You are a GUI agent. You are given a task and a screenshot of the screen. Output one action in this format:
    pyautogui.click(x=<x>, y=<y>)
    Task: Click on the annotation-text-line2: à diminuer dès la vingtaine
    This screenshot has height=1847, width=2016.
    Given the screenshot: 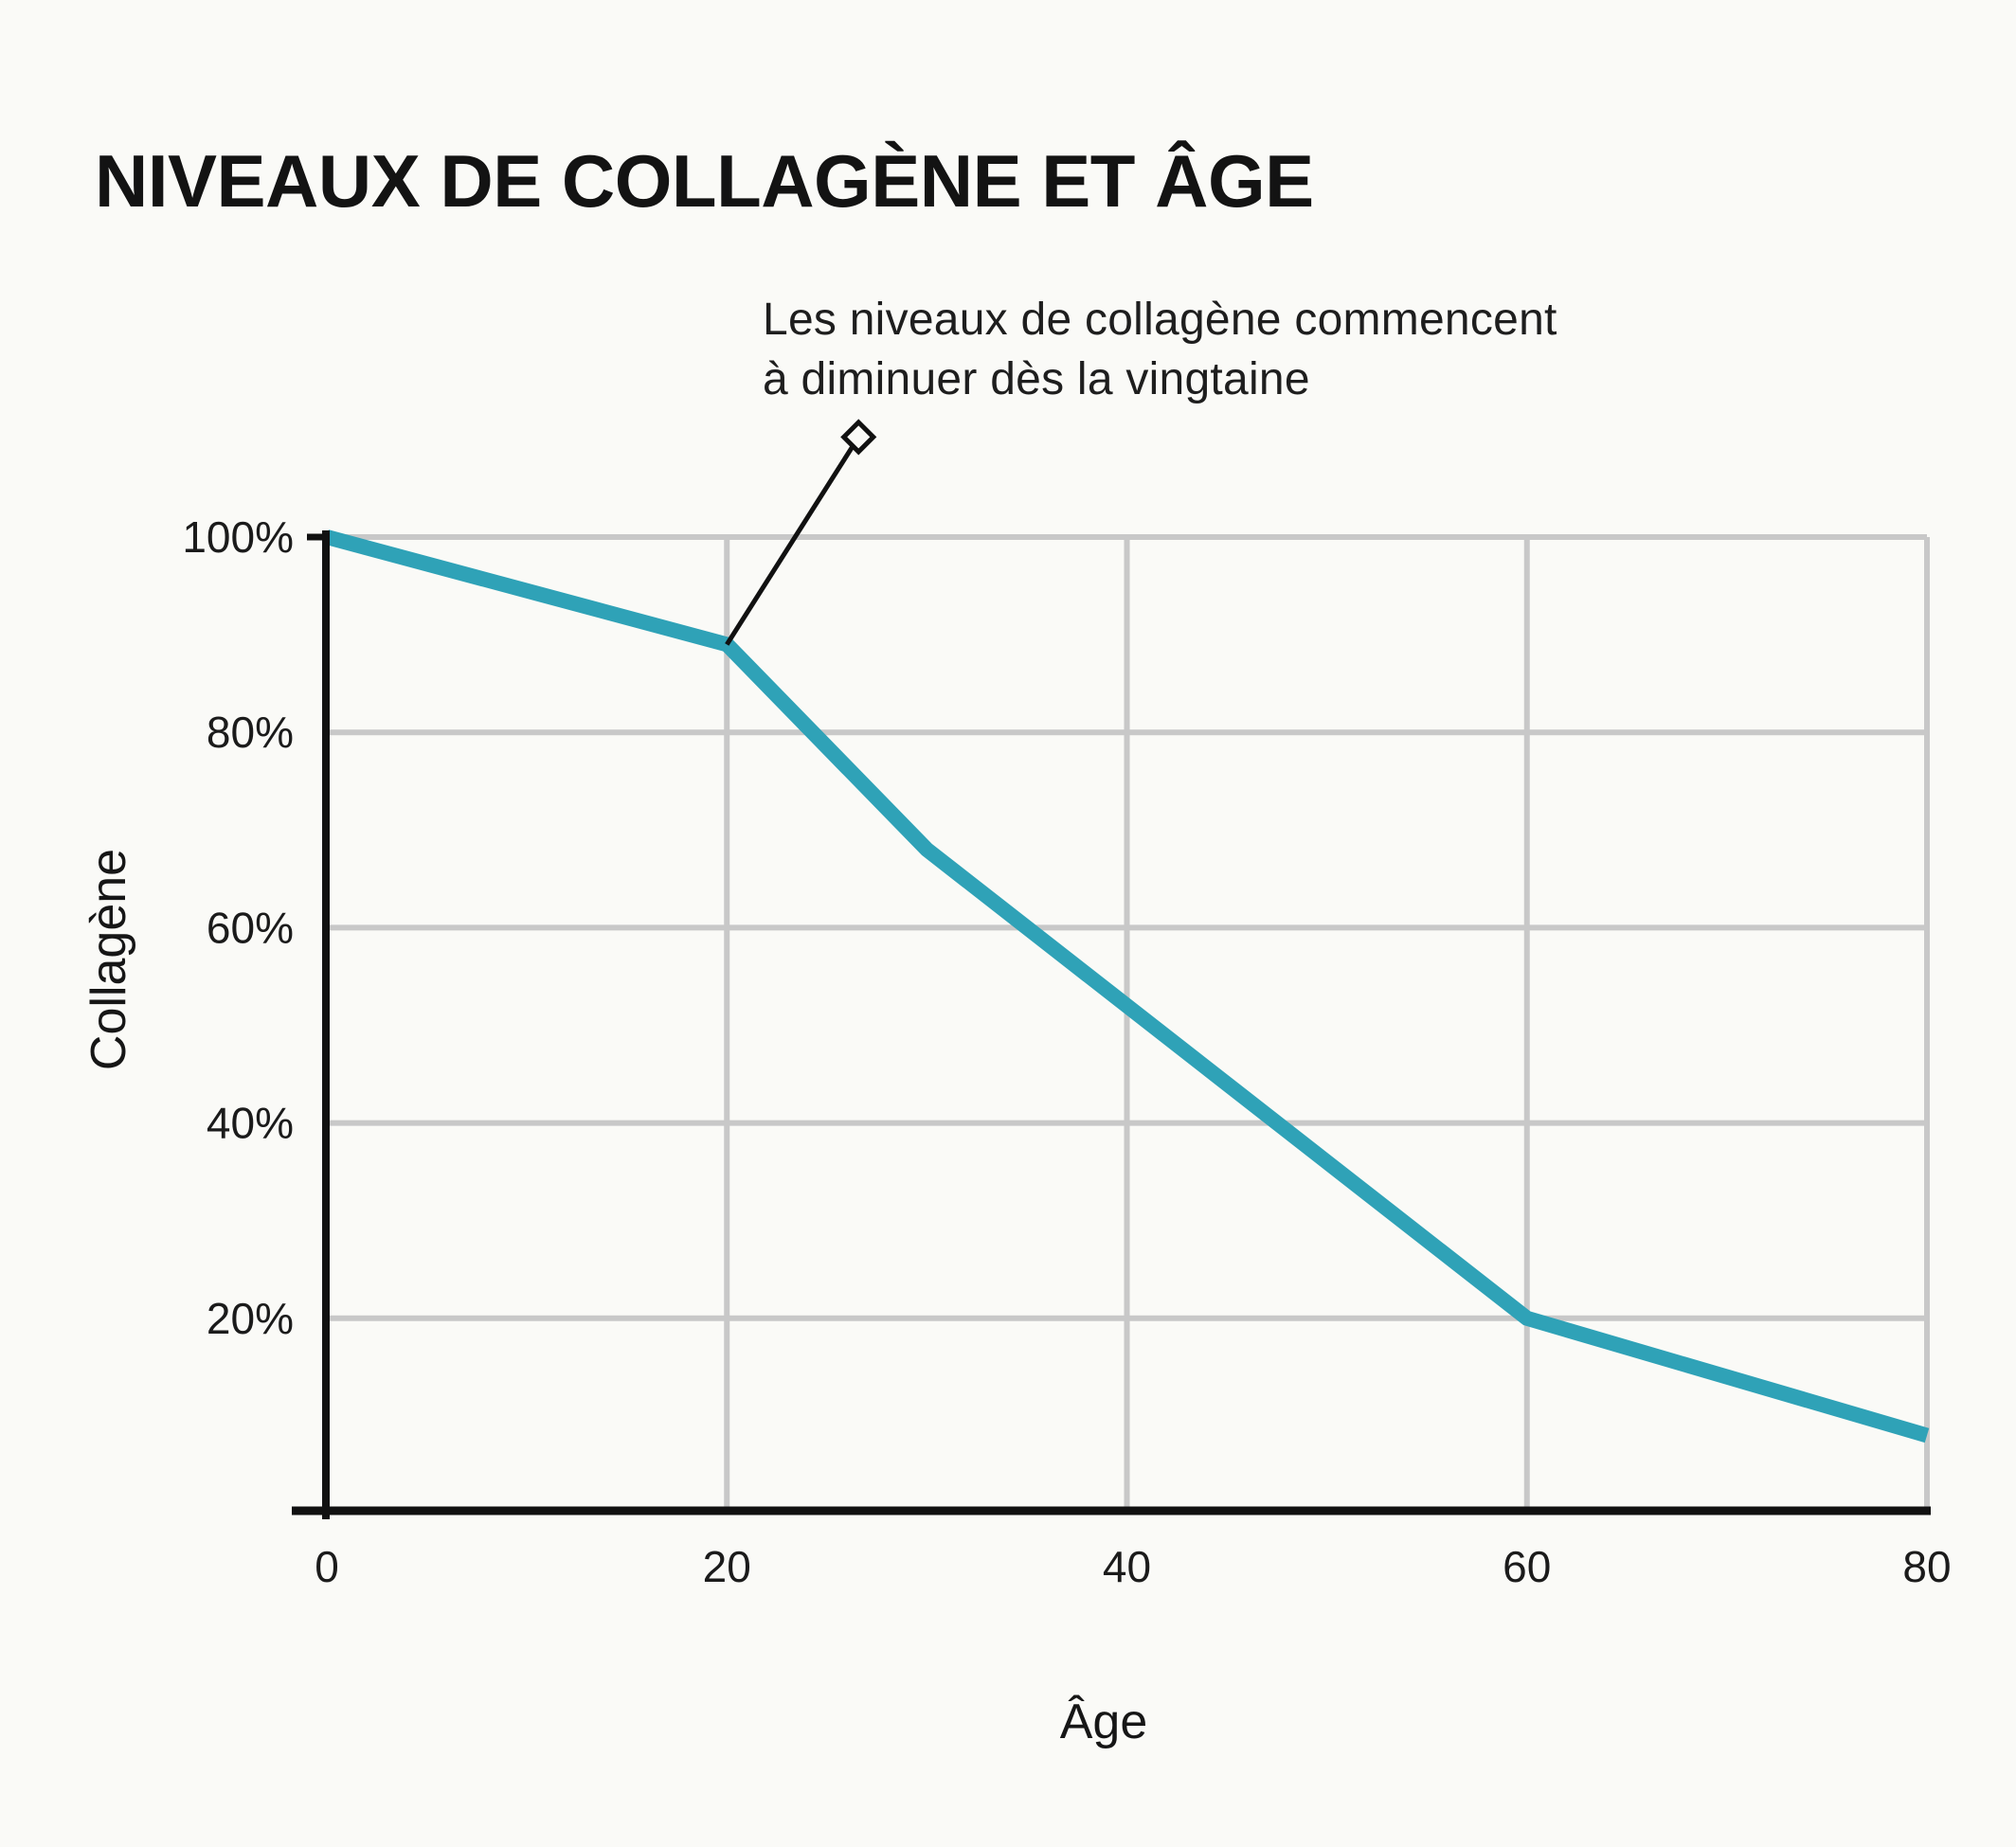 What is the action you would take?
    pyautogui.click(x=1036, y=379)
    